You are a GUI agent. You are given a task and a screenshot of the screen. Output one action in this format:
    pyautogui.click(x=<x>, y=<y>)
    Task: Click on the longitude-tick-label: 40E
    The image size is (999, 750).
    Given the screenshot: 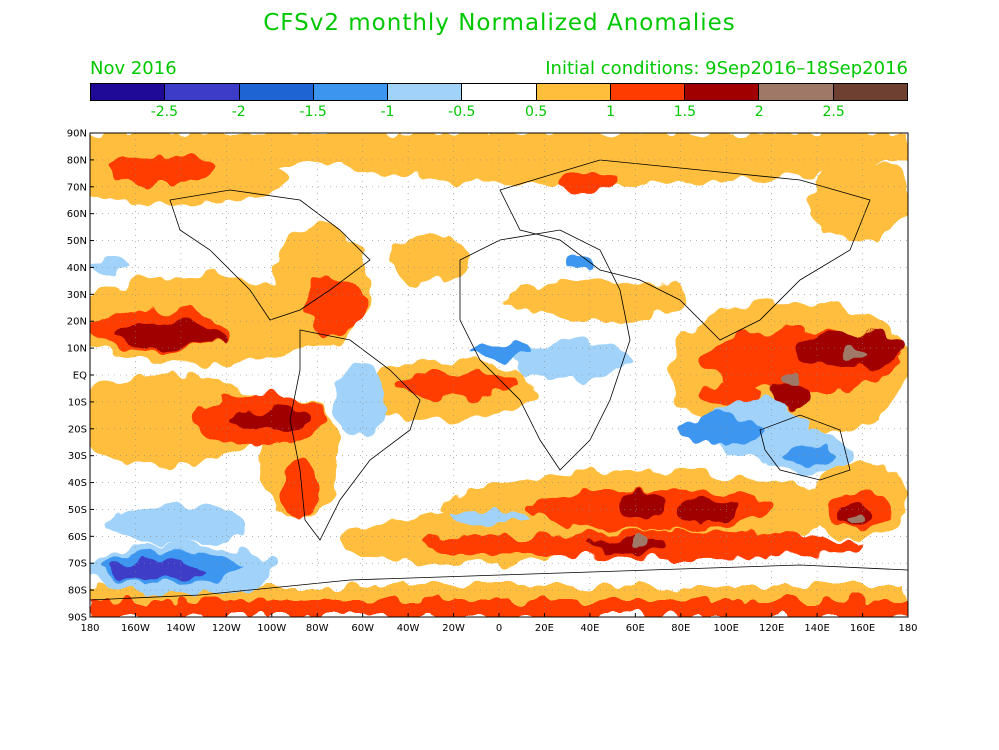 What is the action you would take?
    pyautogui.click(x=589, y=628)
    